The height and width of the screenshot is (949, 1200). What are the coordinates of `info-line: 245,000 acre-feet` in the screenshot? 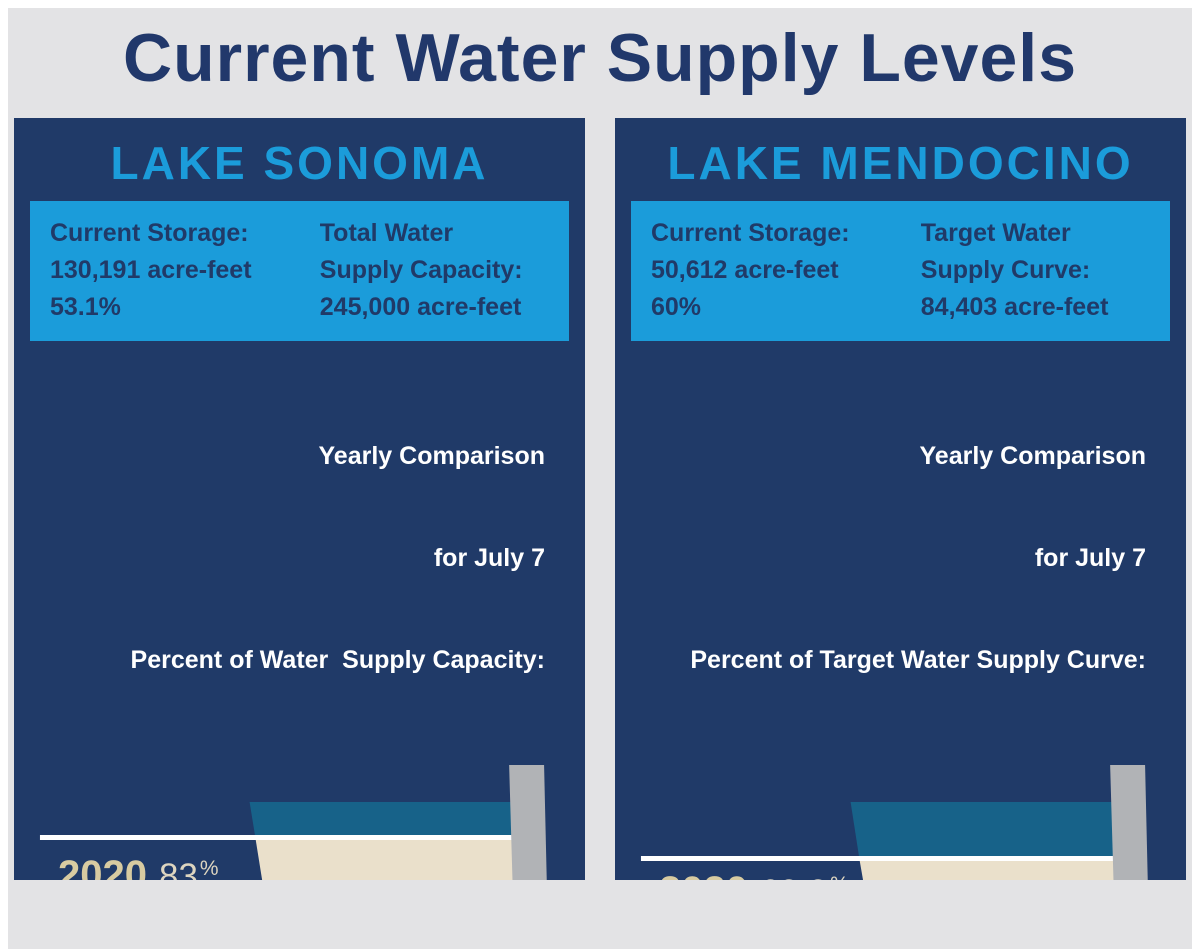 It's located at (420, 306).